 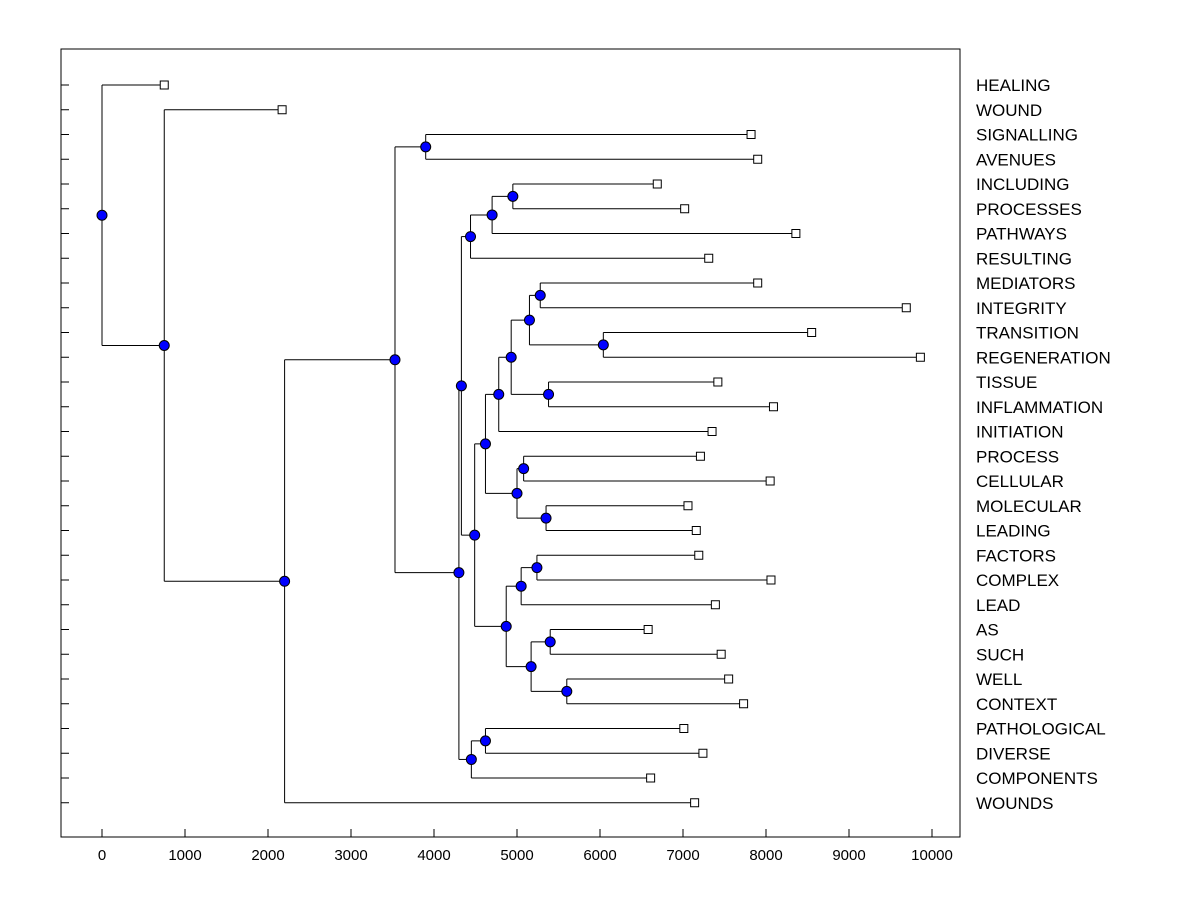 What do you see at coordinates (1000, 654) in the screenshot?
I see `leaf-label-such: SUCH` at bounding box center [1000, 654].